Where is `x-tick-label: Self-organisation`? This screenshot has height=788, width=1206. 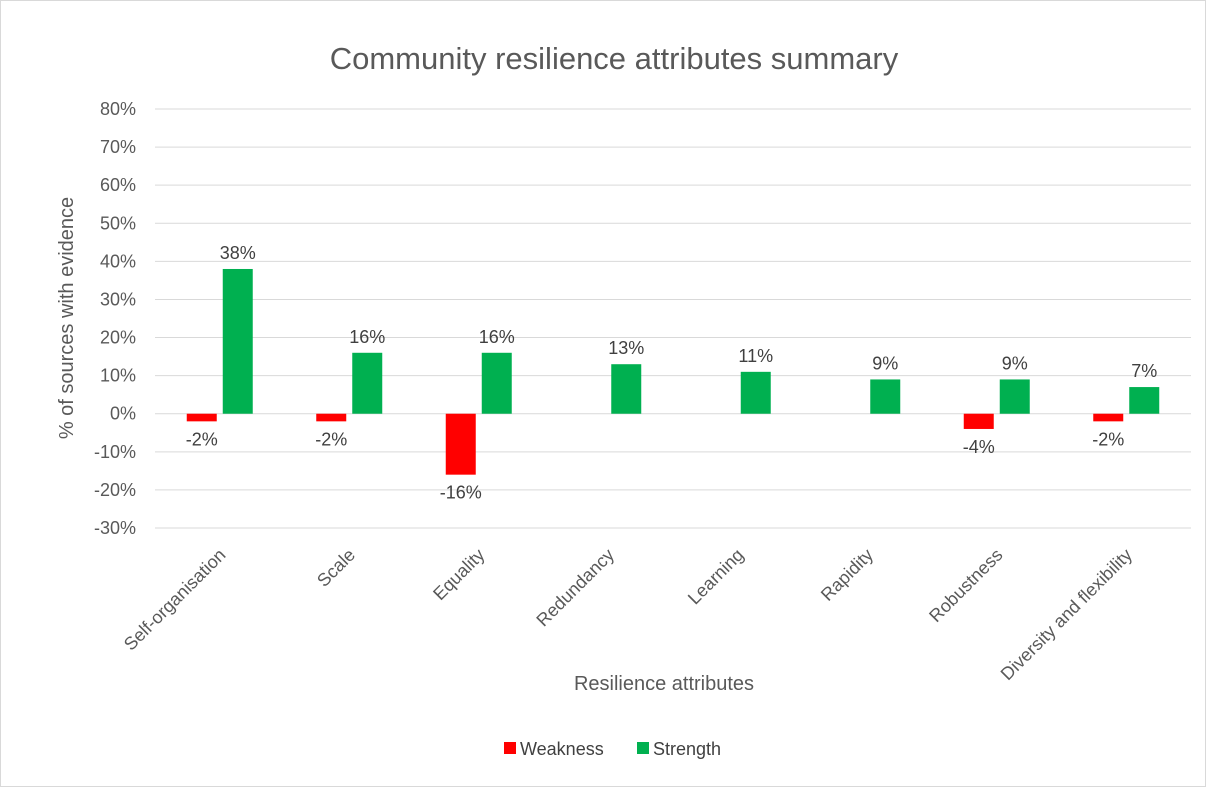 x-tick-label: Self-organisation is located at coordinates (175, 600).